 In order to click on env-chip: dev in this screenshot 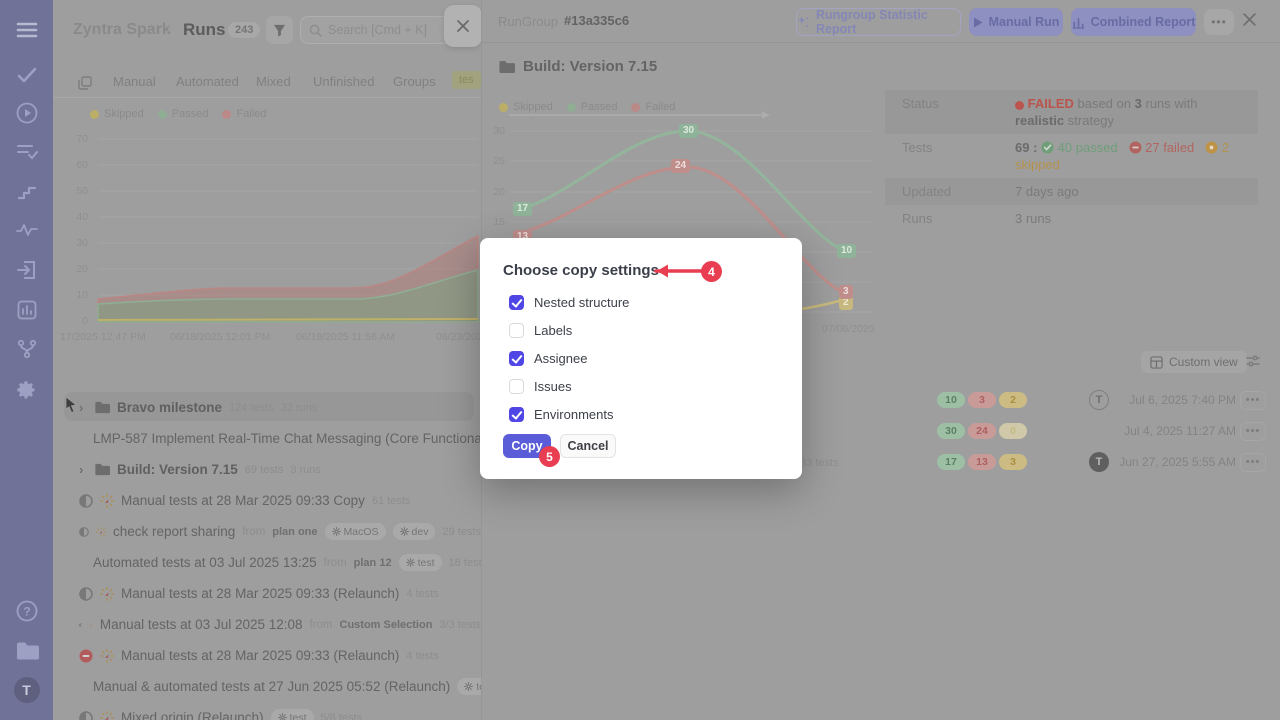, I will do `click(414, 531)`.